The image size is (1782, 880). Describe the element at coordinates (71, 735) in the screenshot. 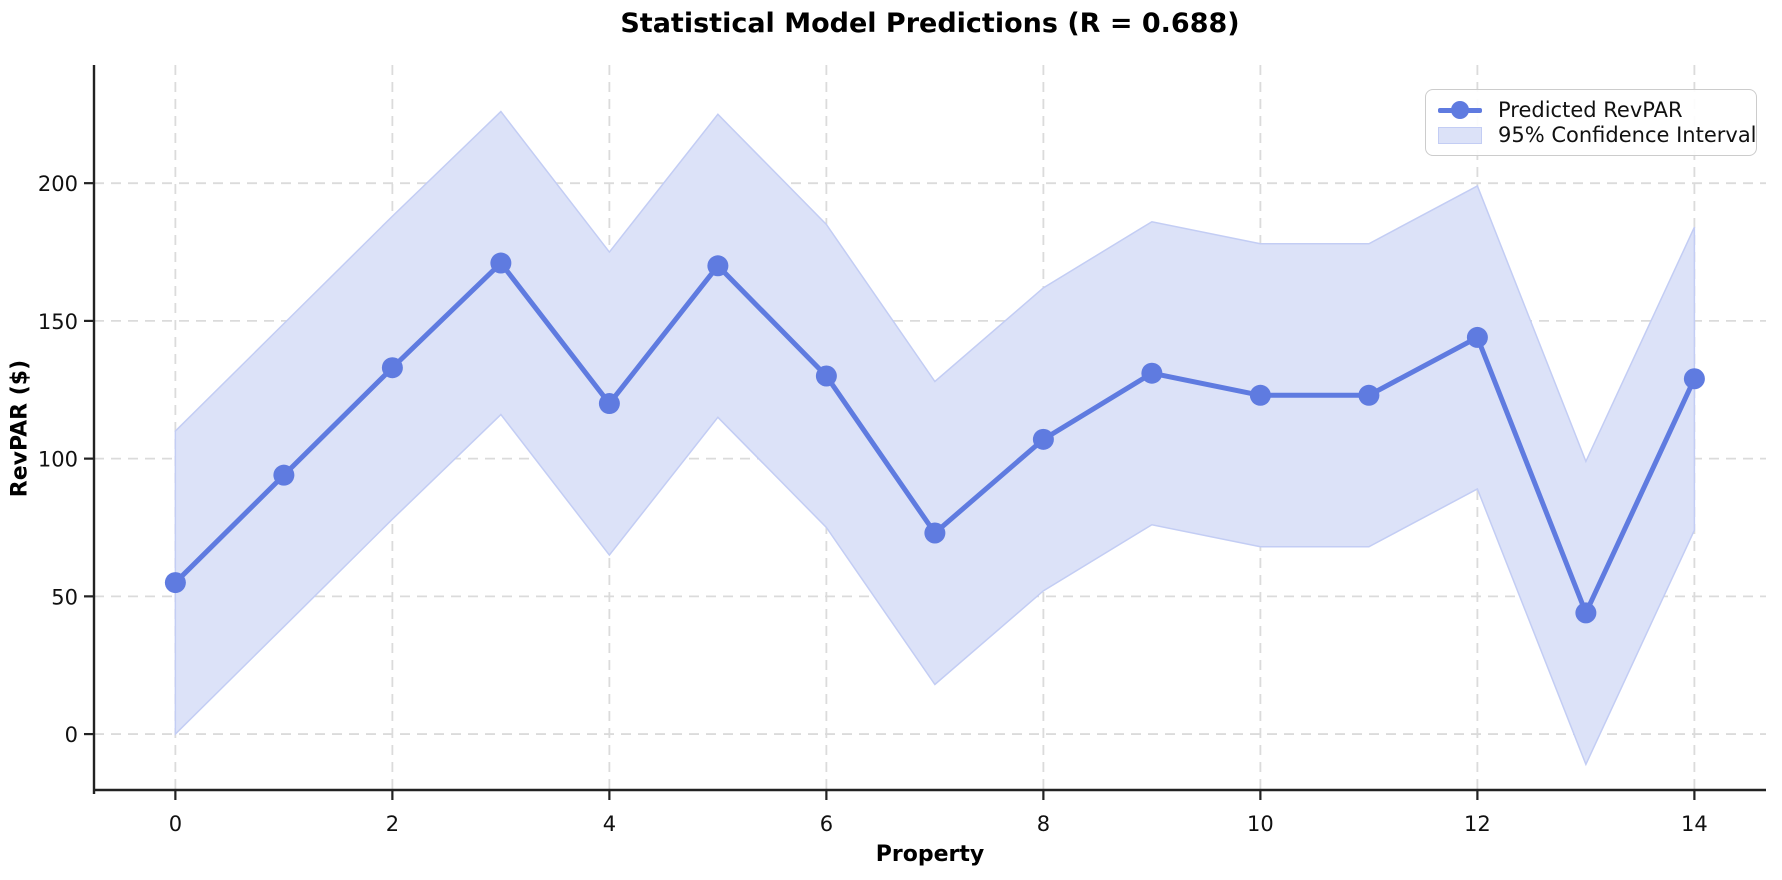

I see `y-tick-label: 0` at that location.